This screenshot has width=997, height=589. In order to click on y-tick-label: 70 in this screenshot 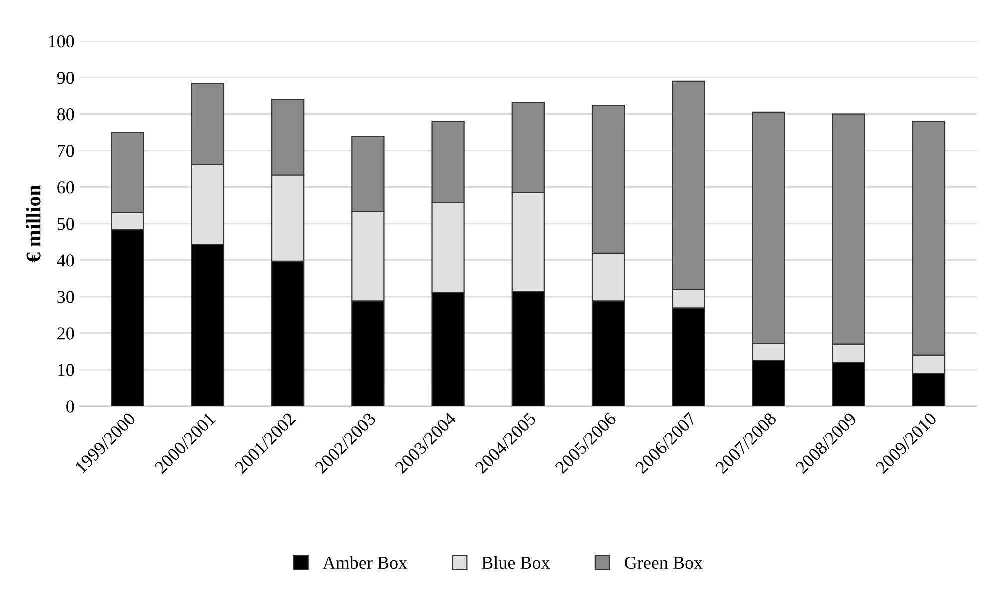, I will do `click(66, 151)`.